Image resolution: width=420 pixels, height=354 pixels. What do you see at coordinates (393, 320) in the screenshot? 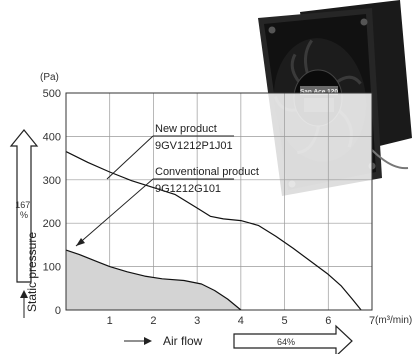
I see `x-axis-unit: (m³/min)` at bounding box center [393, 320].